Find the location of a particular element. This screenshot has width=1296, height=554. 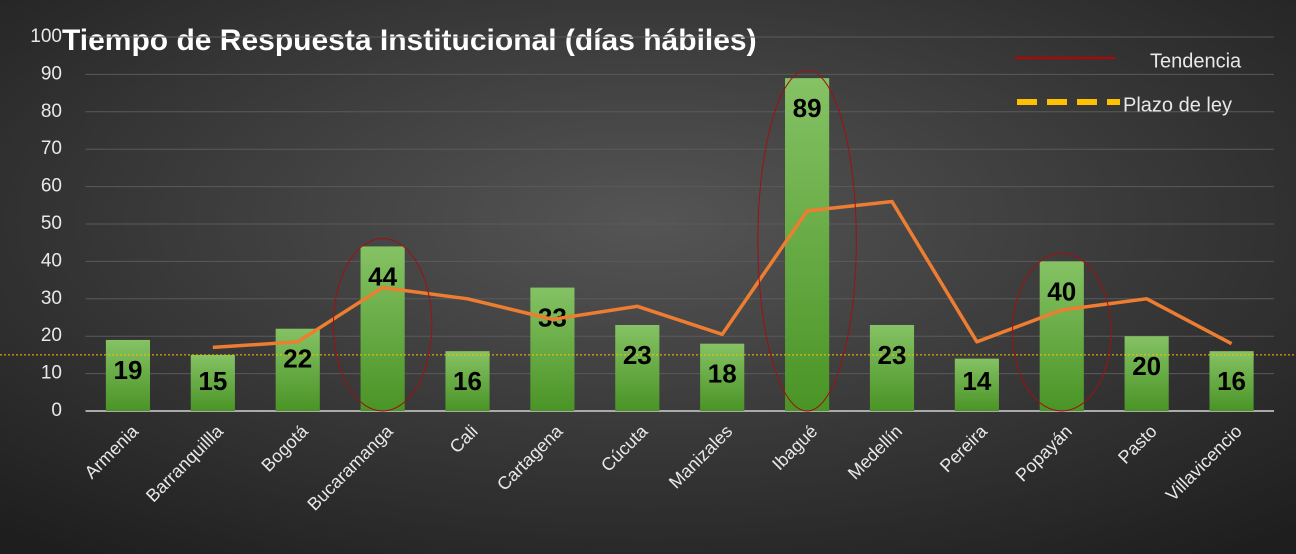

data-label: 15 is located at coordinates (212, 381).